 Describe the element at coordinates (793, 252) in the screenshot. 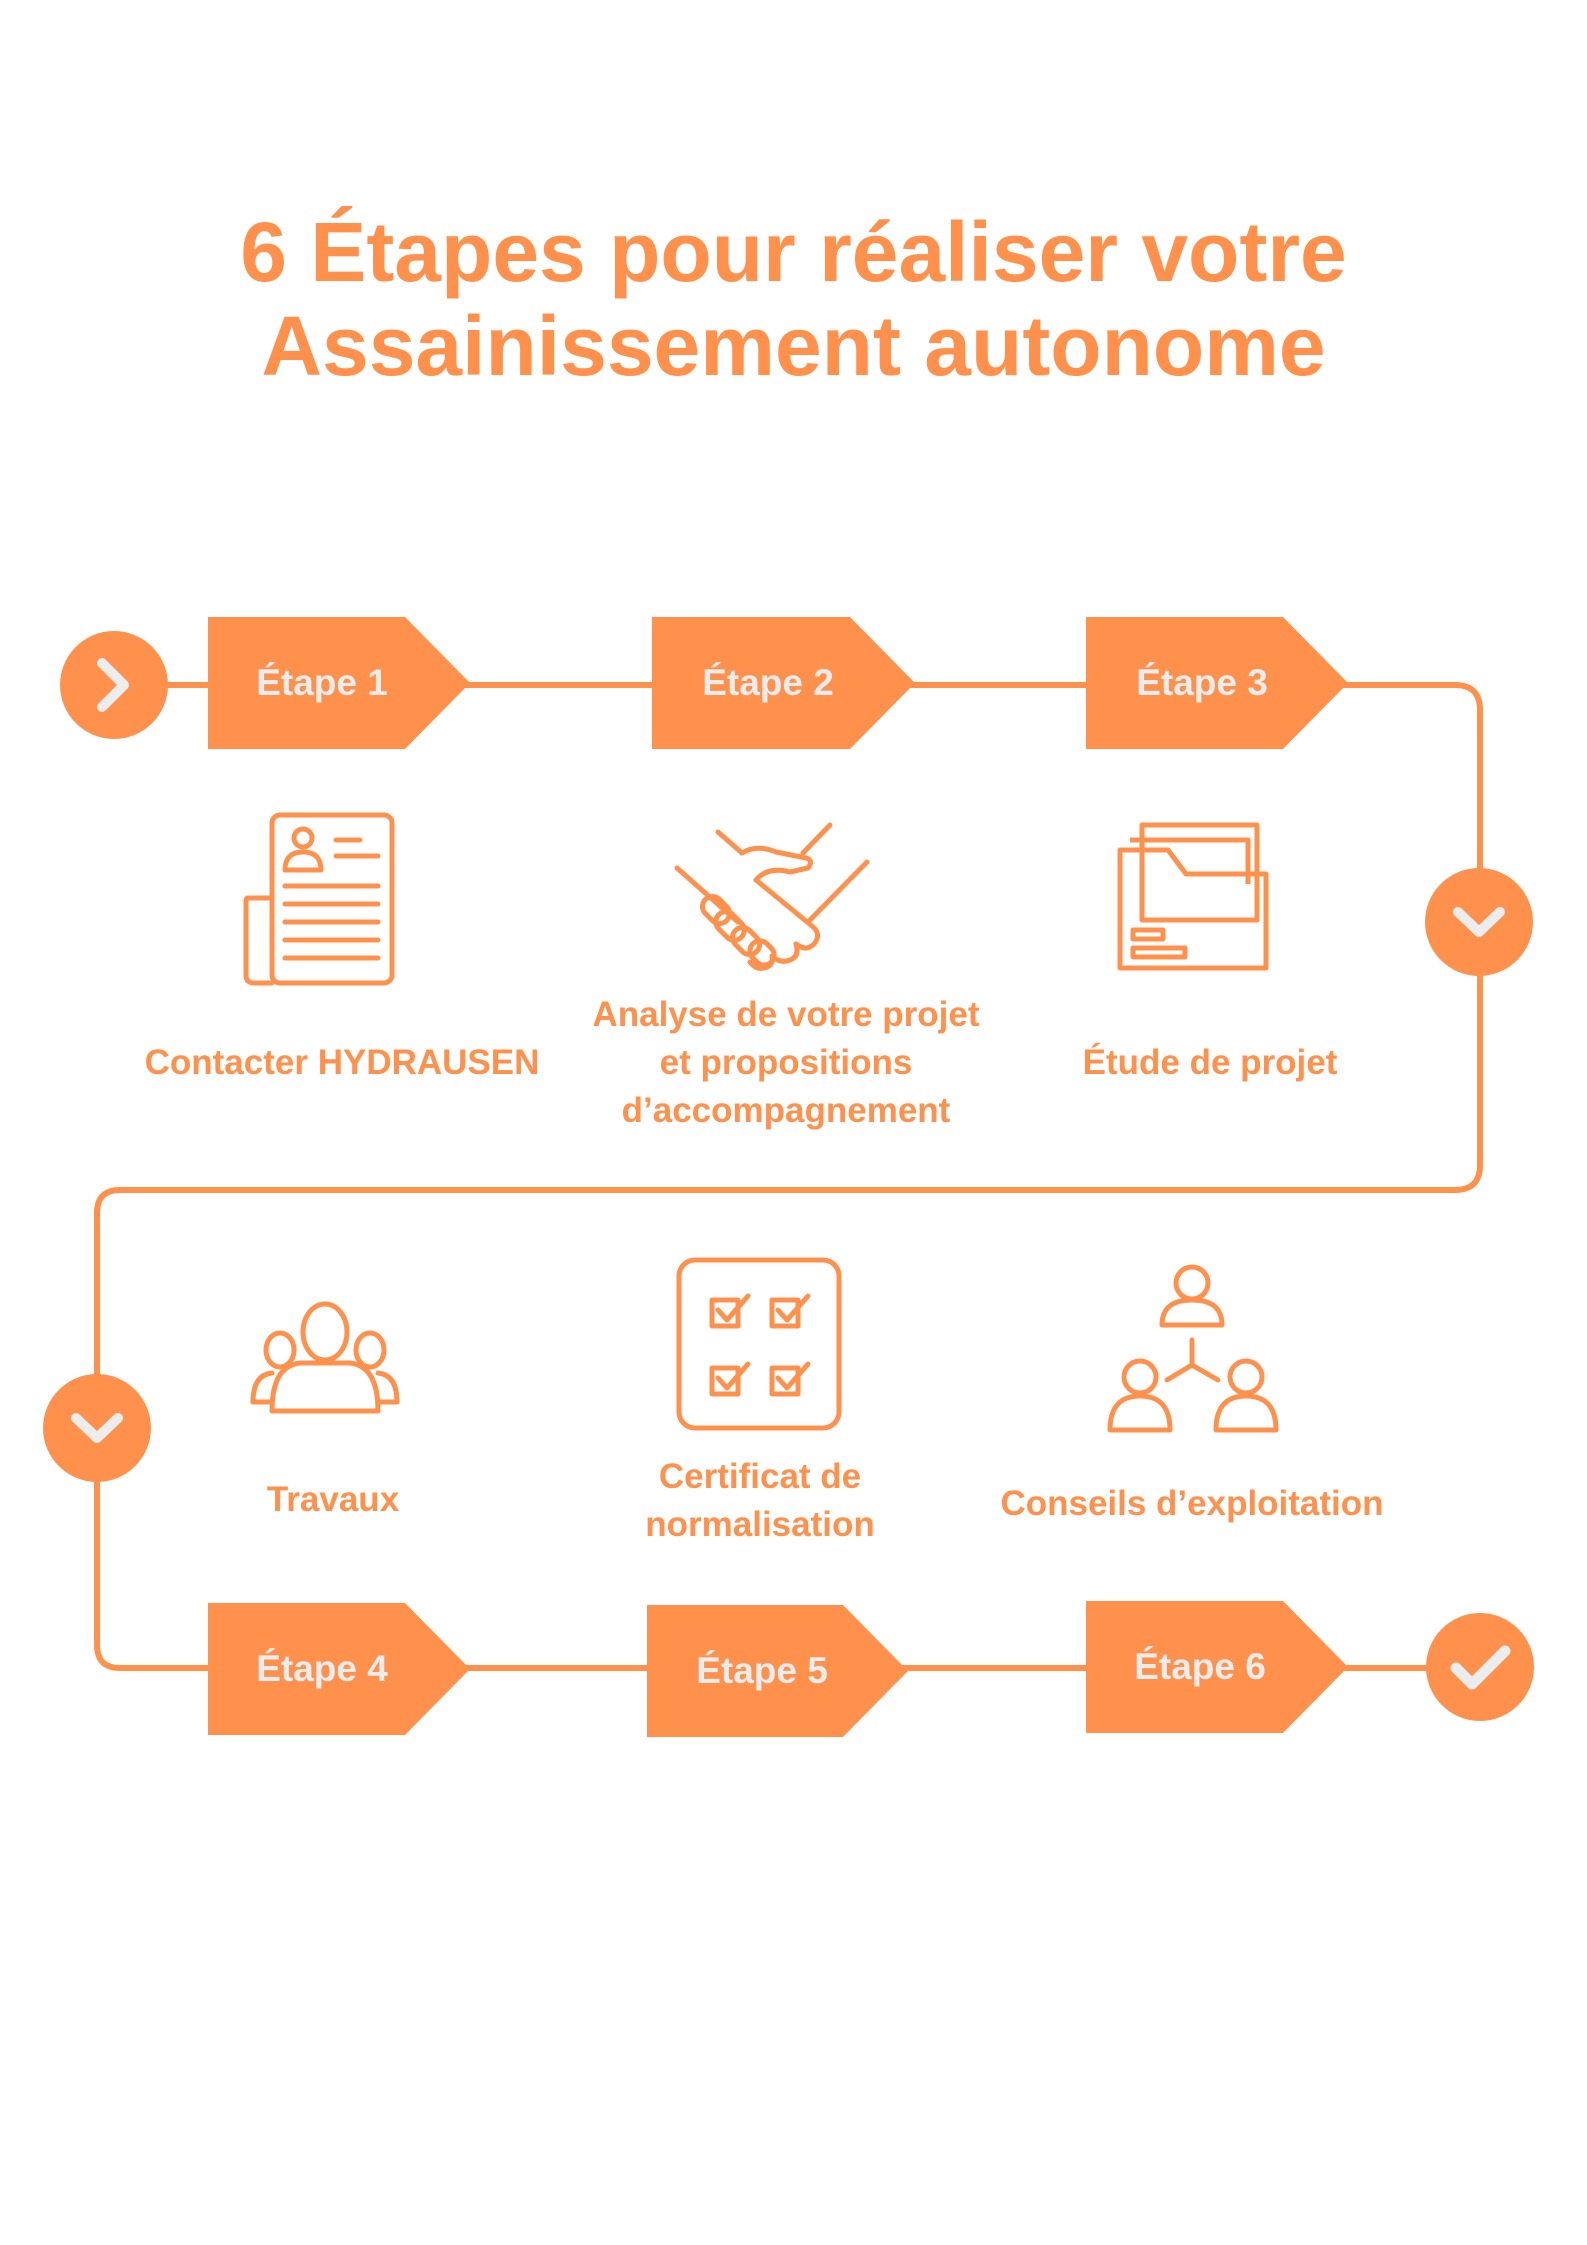

I see `title-line-1: 6 Étapes pour réaliser votre` at that location.